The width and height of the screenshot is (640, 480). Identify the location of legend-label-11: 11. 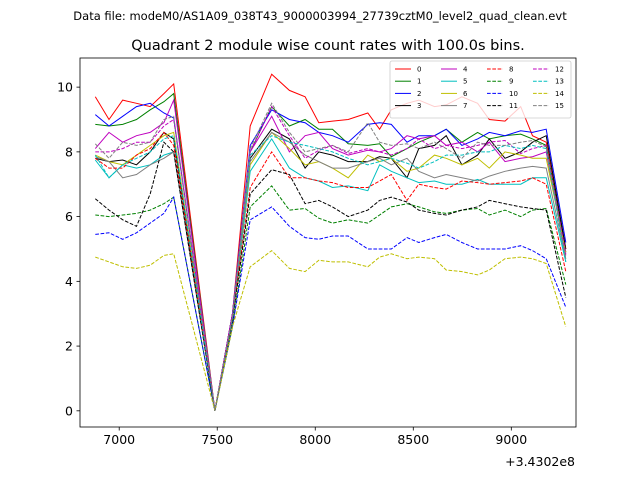
(513, 106).